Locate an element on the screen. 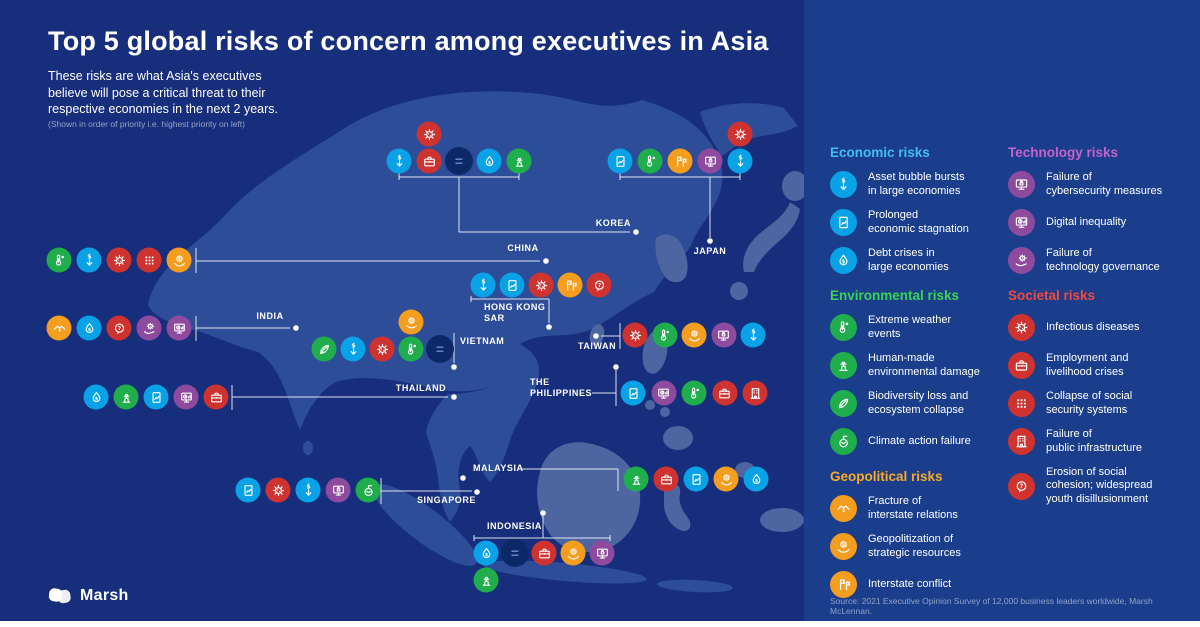 The height and width of the screenshot is (627, 1200). sri-lanka-shape is located at coordinates (308, 448).